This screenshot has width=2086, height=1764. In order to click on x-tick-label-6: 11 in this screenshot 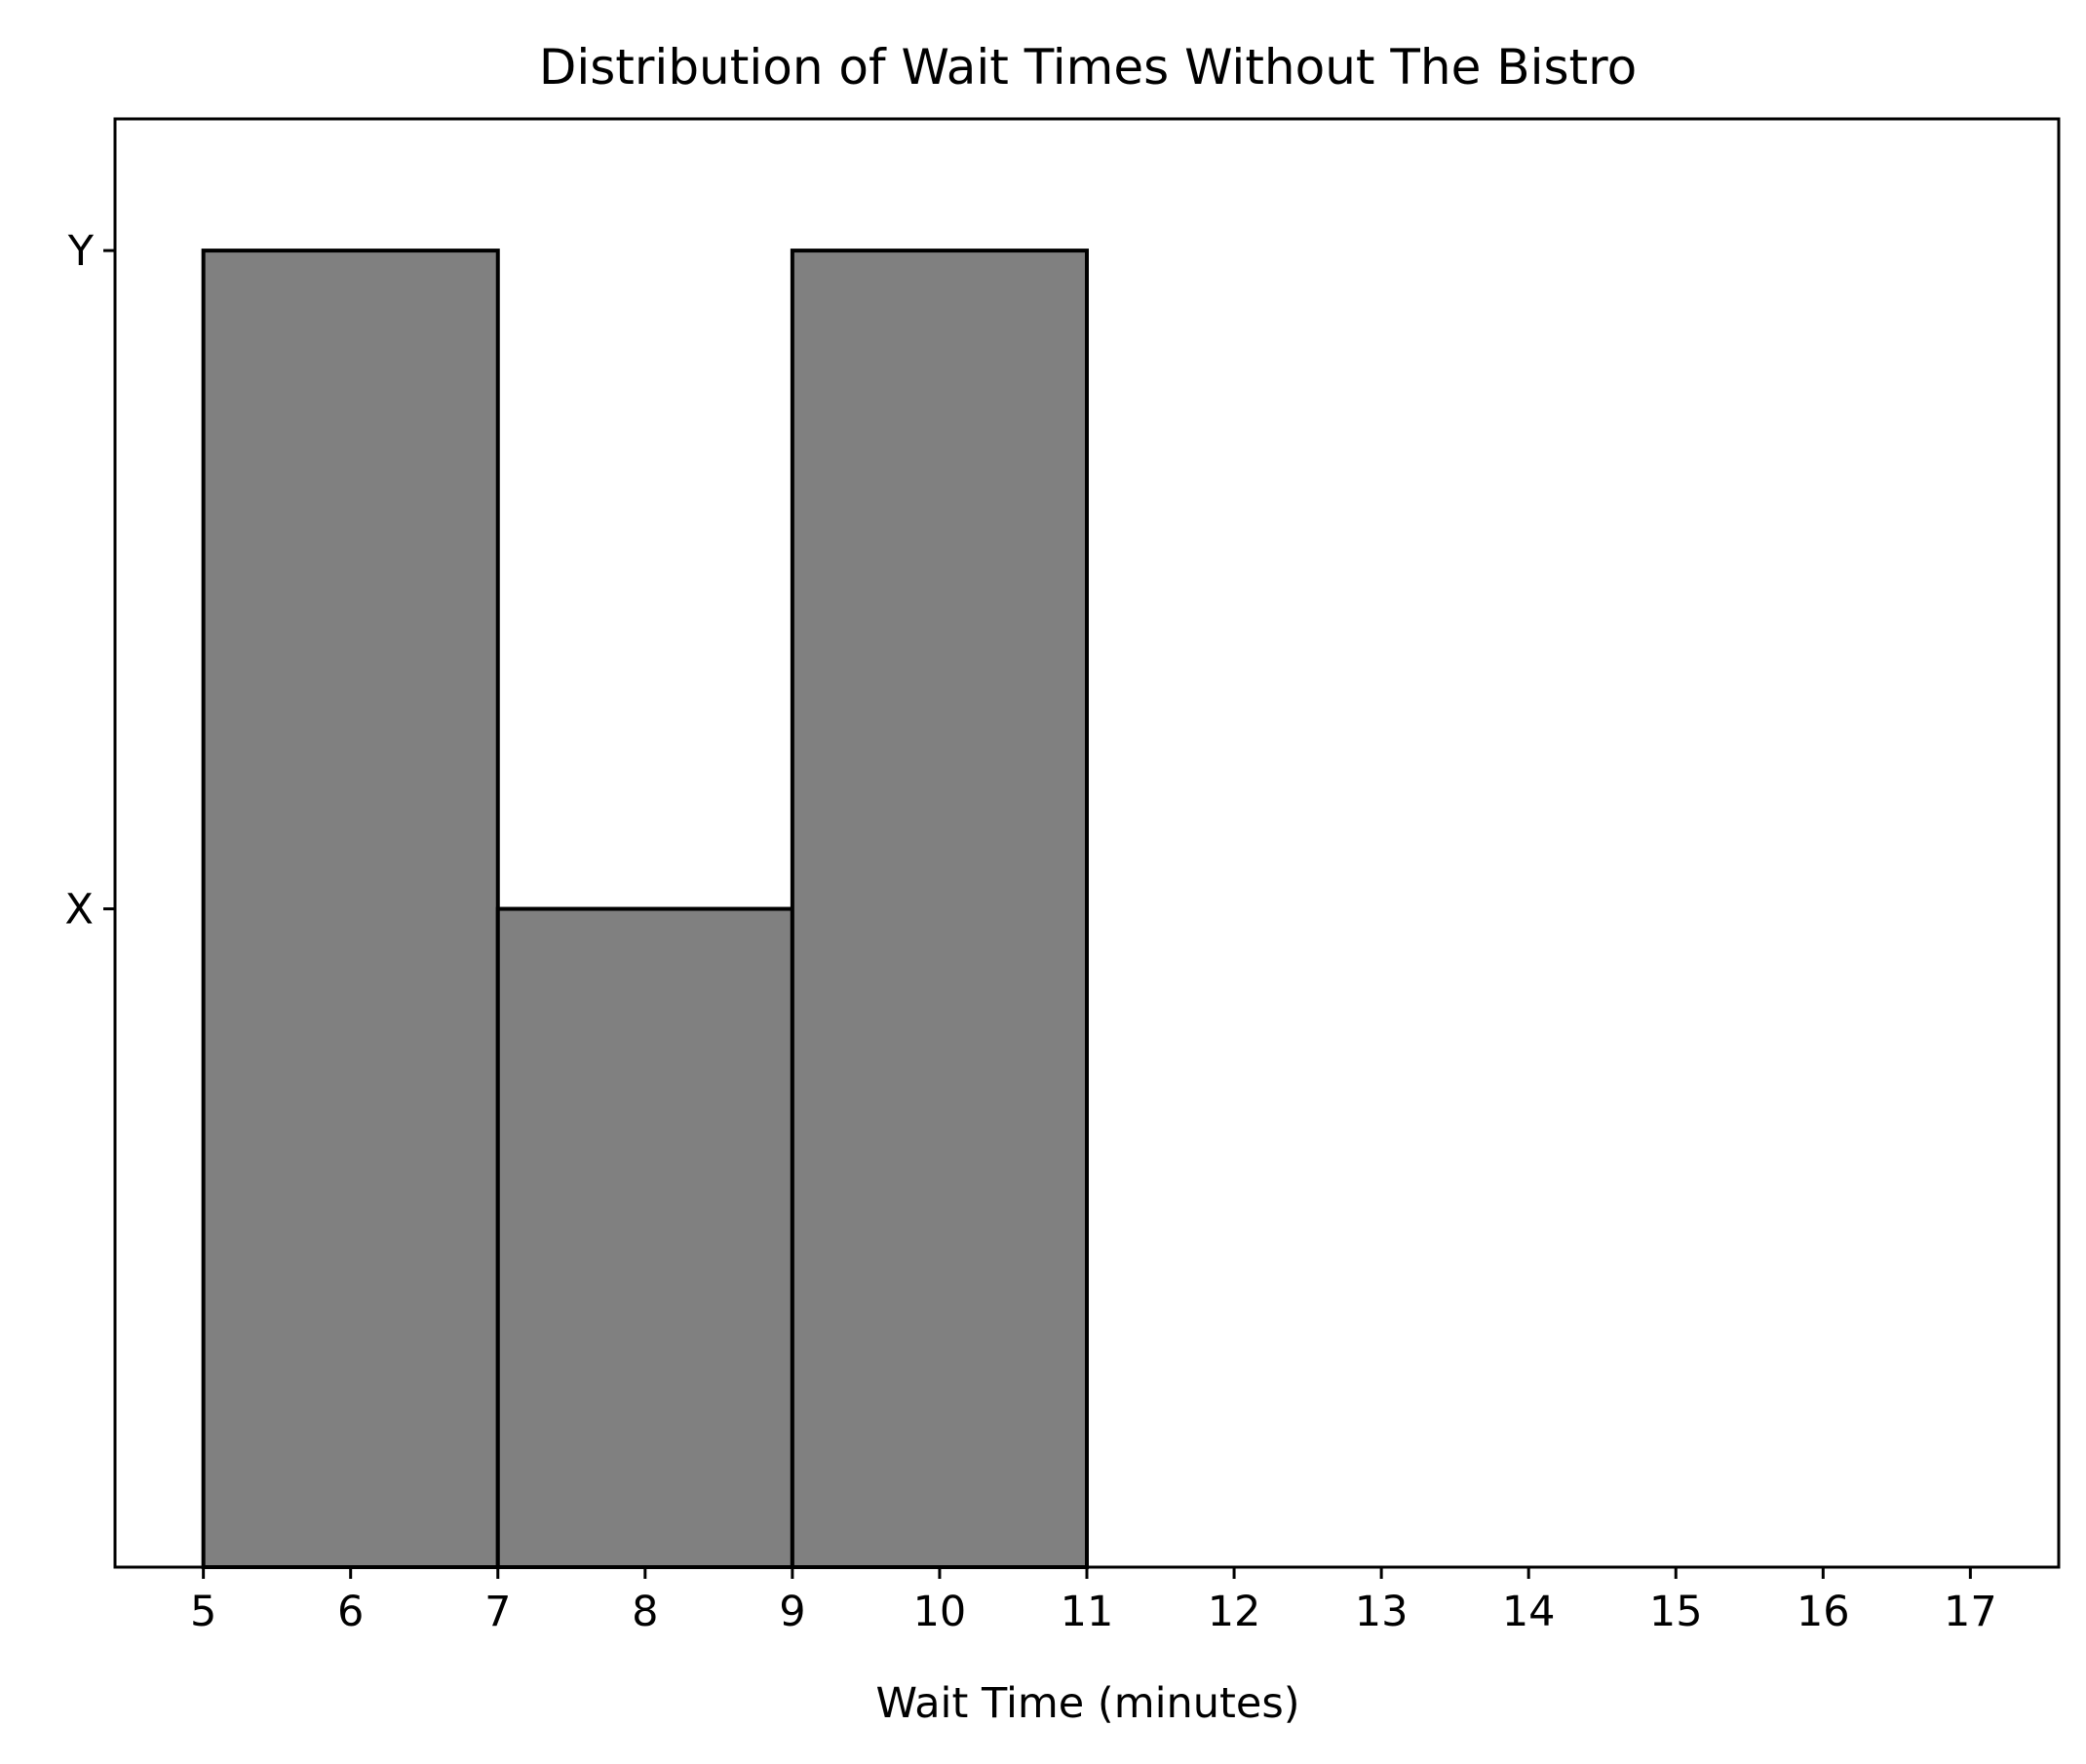, I will do `click(1087, 1612)`.